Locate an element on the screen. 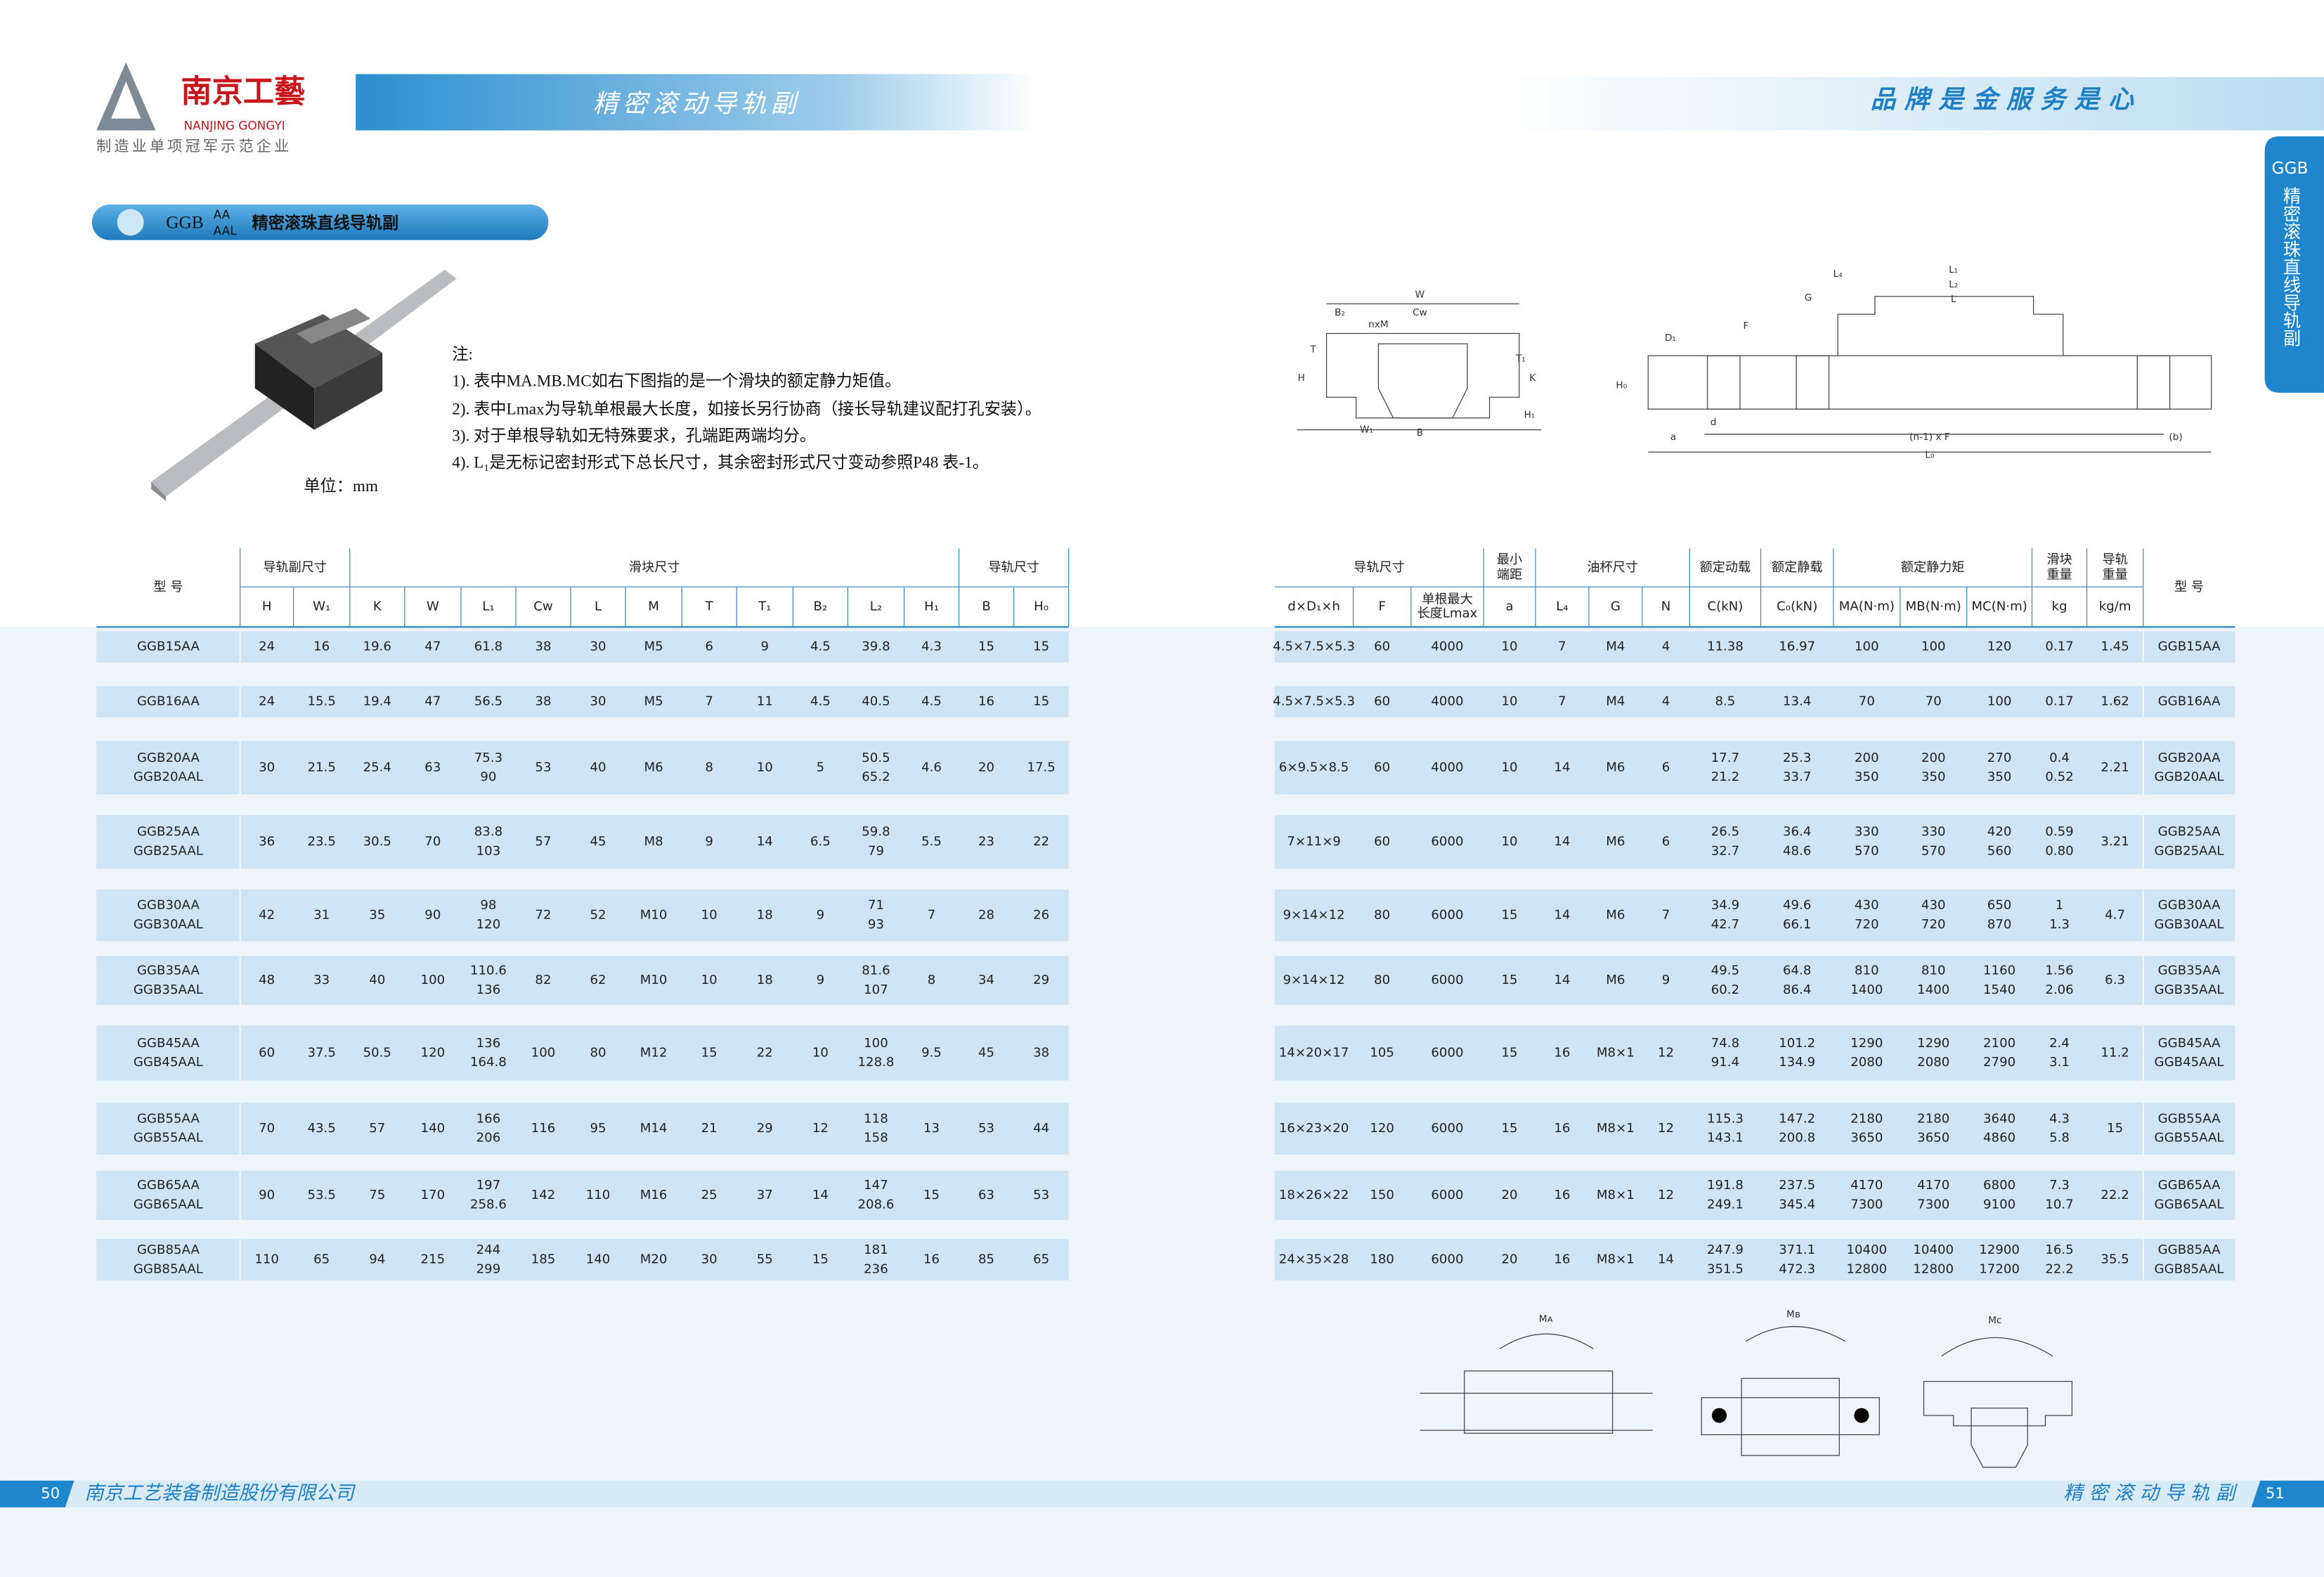 The width and height of the screenshot is (2324, 1577). table-cell: 350 is located at coordinates (1933, 777).